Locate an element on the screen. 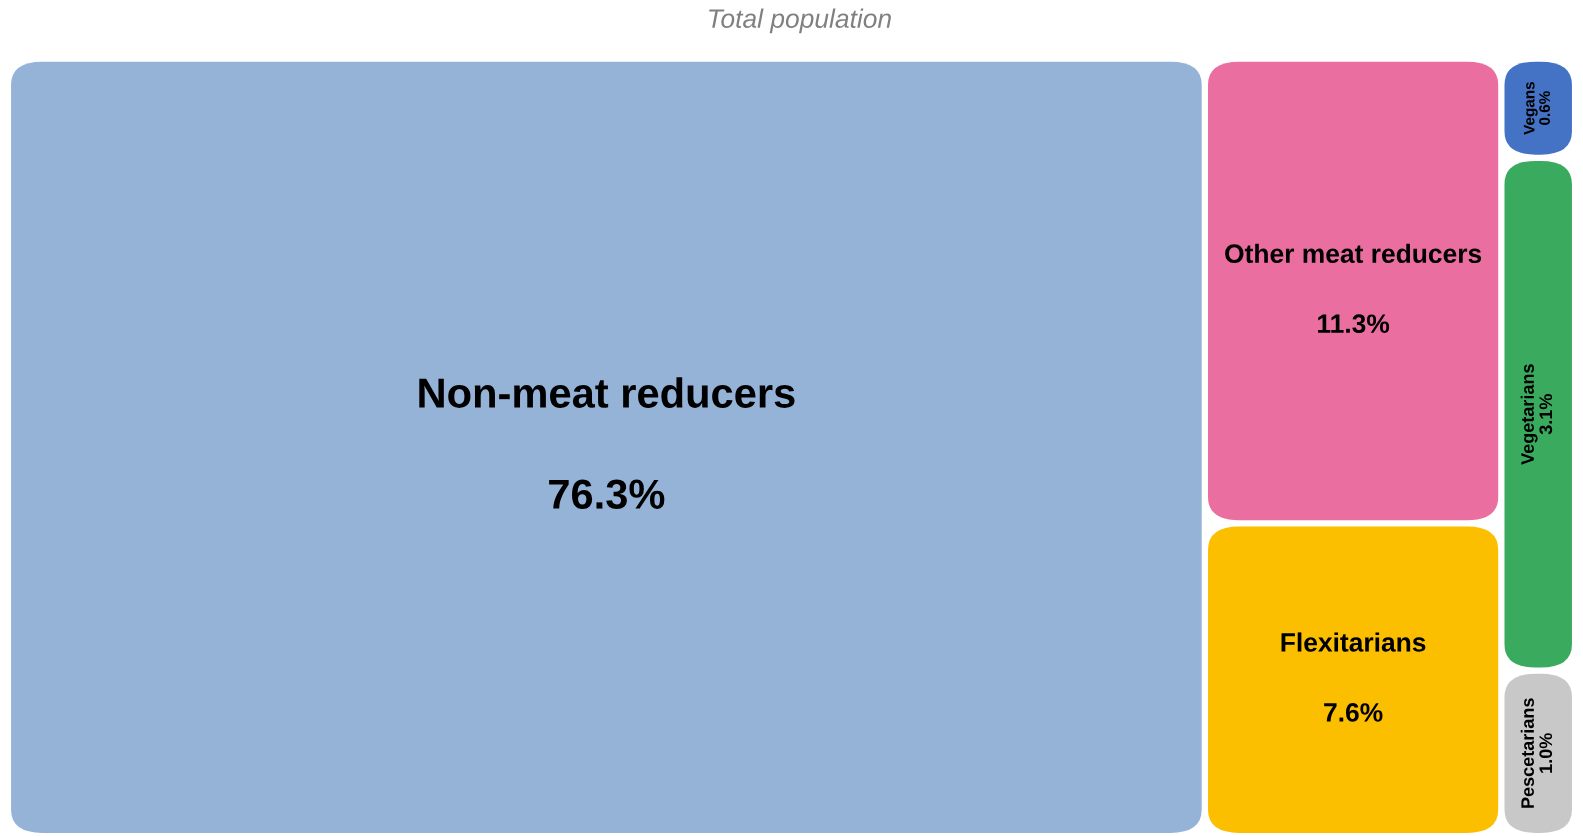  category-label: Vegetarians is located at coordinates (1529, 414).